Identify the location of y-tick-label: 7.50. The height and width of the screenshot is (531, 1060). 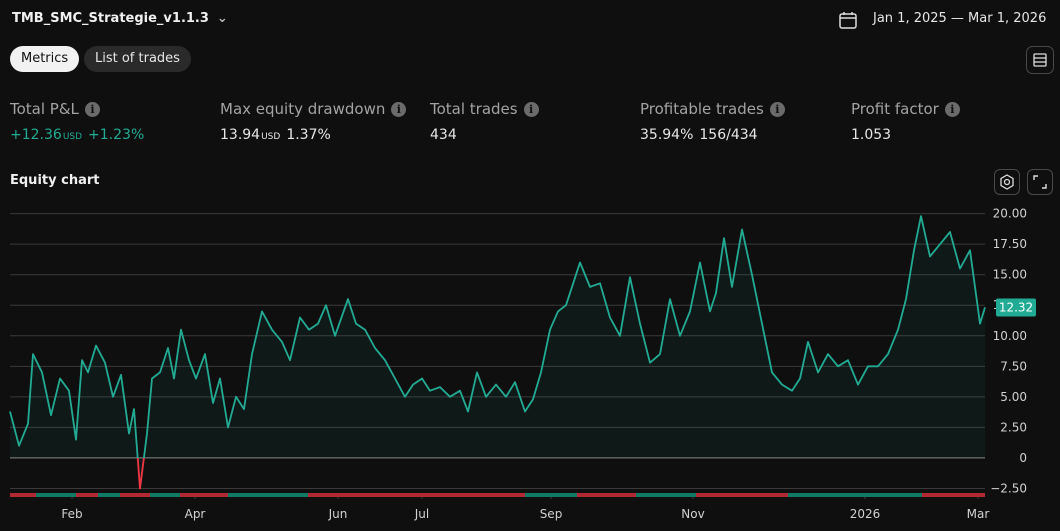
(1013, 366).